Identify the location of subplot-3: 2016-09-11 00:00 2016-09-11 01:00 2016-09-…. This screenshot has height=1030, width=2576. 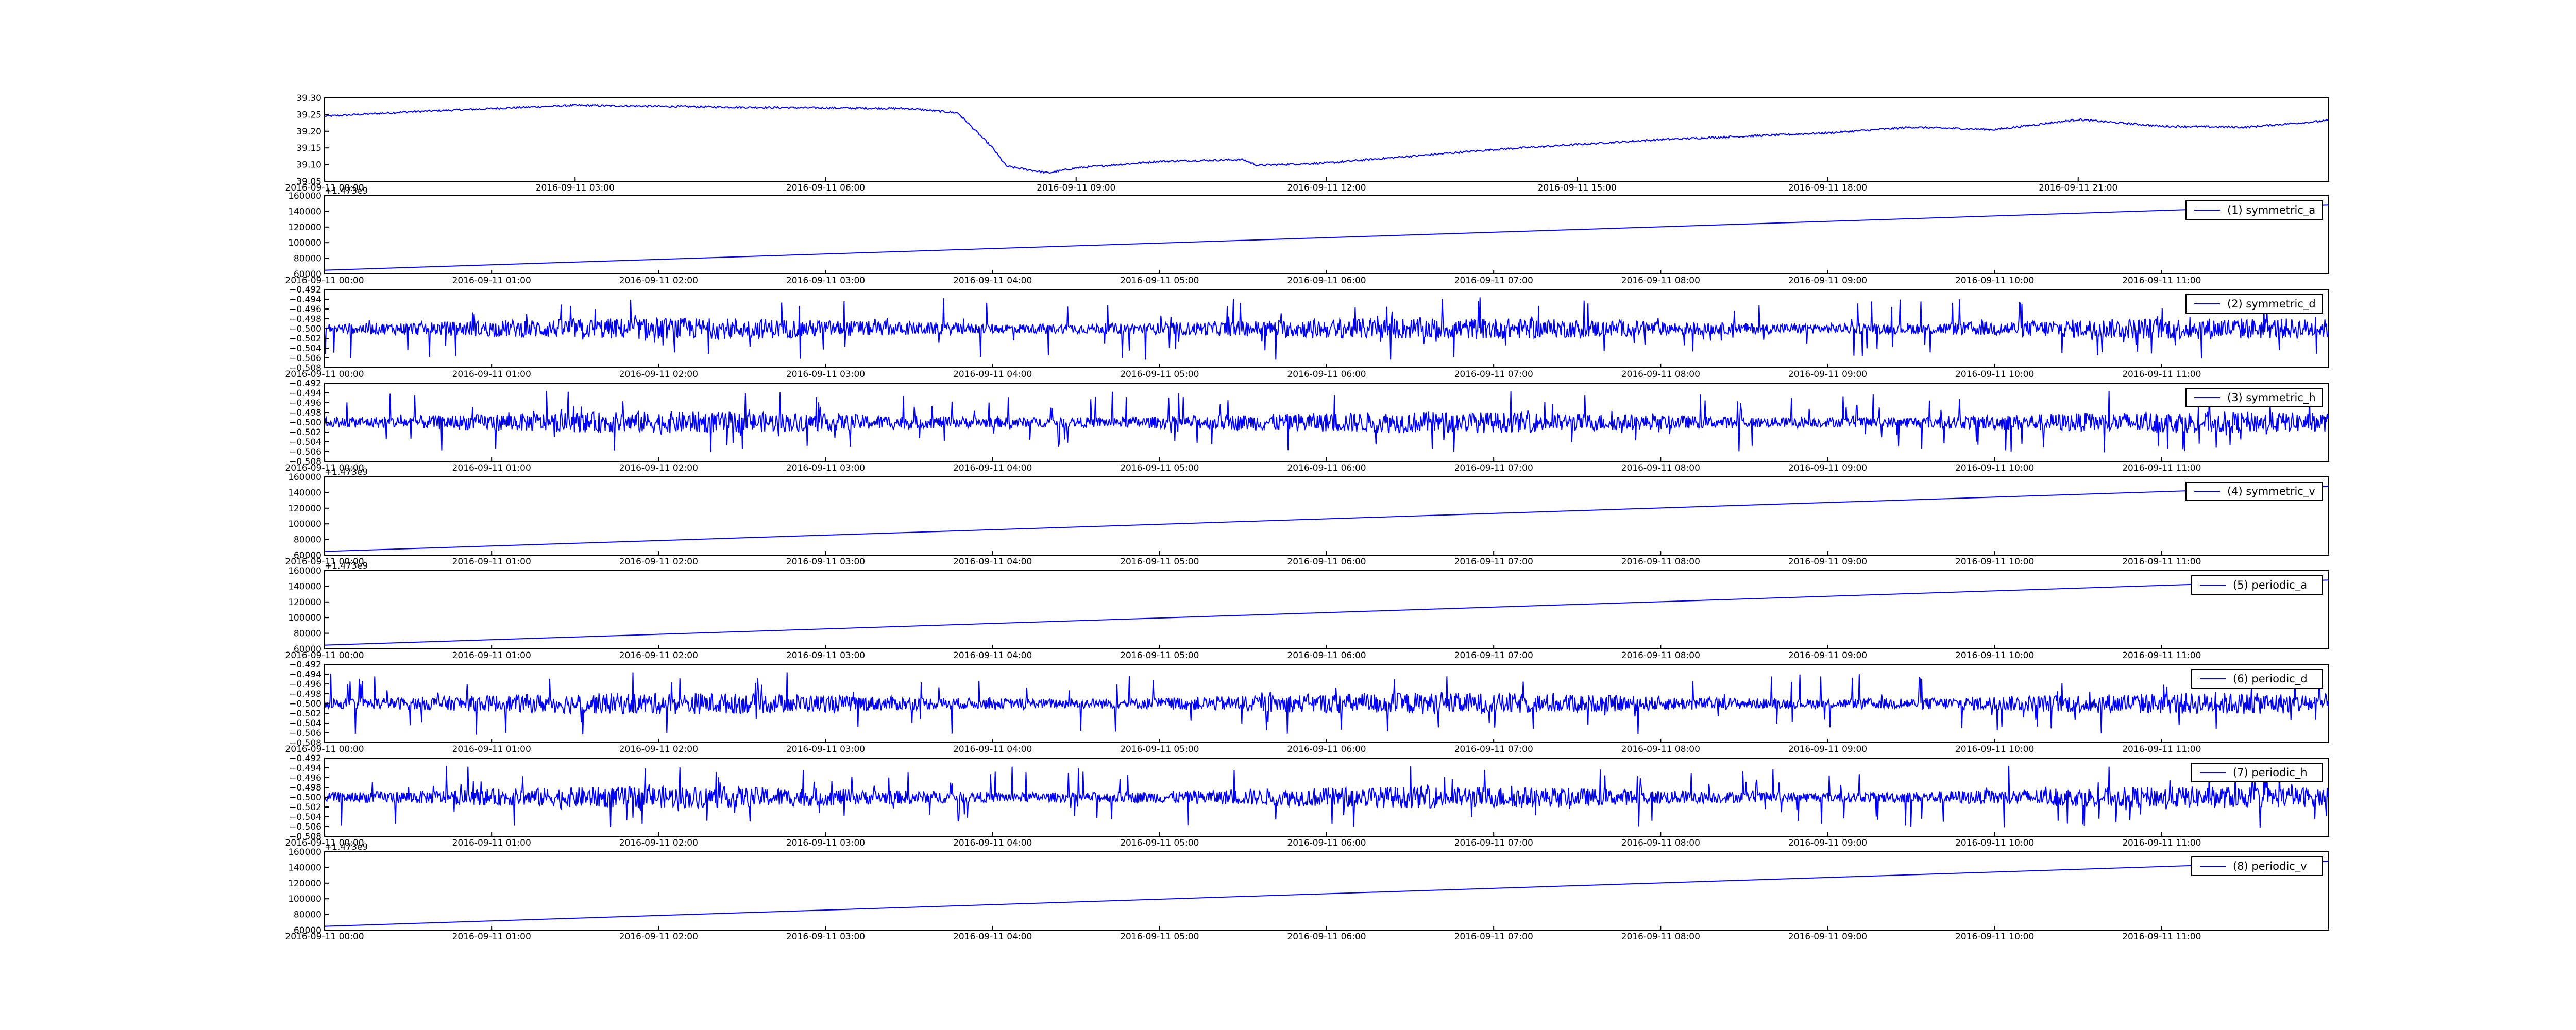
(1307, 426).